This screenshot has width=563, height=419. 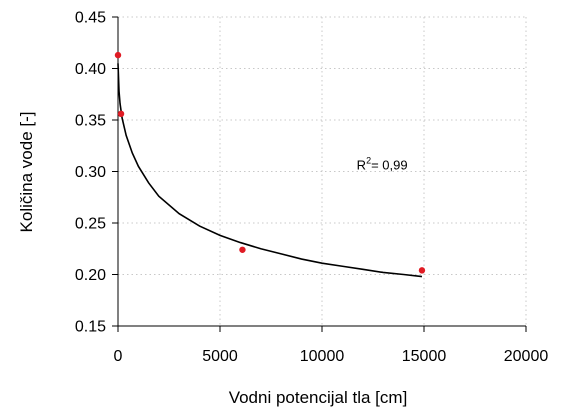 What do you see at coordinates (118, 356) in the screenshot?
I see `x-tick-label: 0` at bounding box center [118, 356].